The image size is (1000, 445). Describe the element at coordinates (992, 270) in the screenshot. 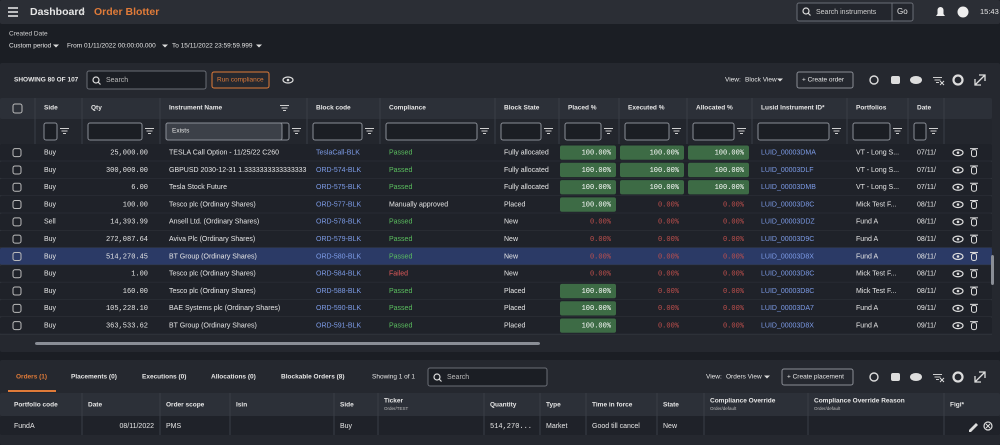

I see `vertical-scrollbar` at that location.